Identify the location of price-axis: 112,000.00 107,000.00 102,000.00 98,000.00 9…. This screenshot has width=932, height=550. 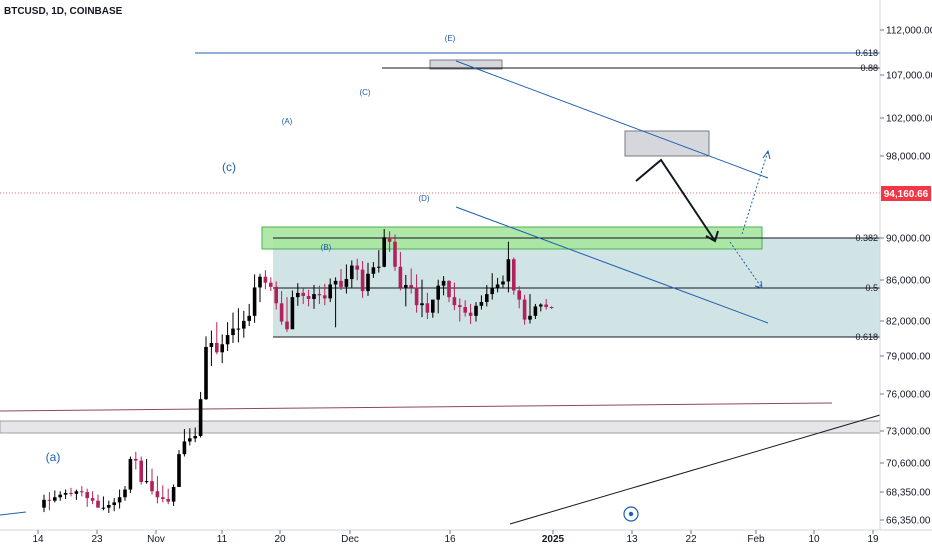
(906, 276).